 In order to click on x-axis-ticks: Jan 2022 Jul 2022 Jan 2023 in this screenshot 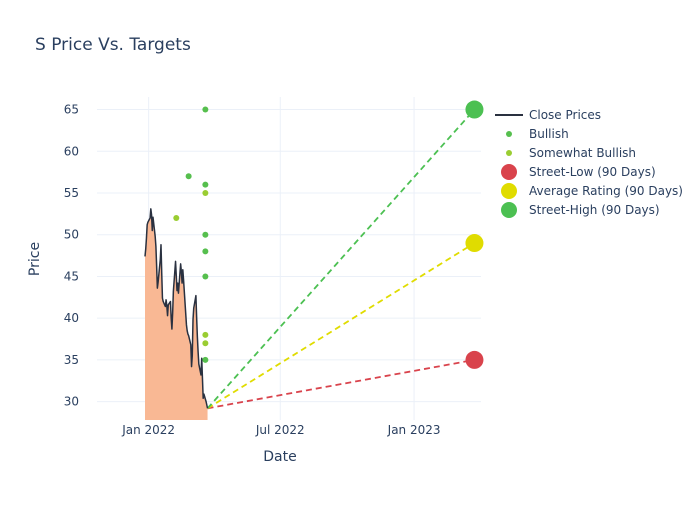, I will do `click(280, 430)`.